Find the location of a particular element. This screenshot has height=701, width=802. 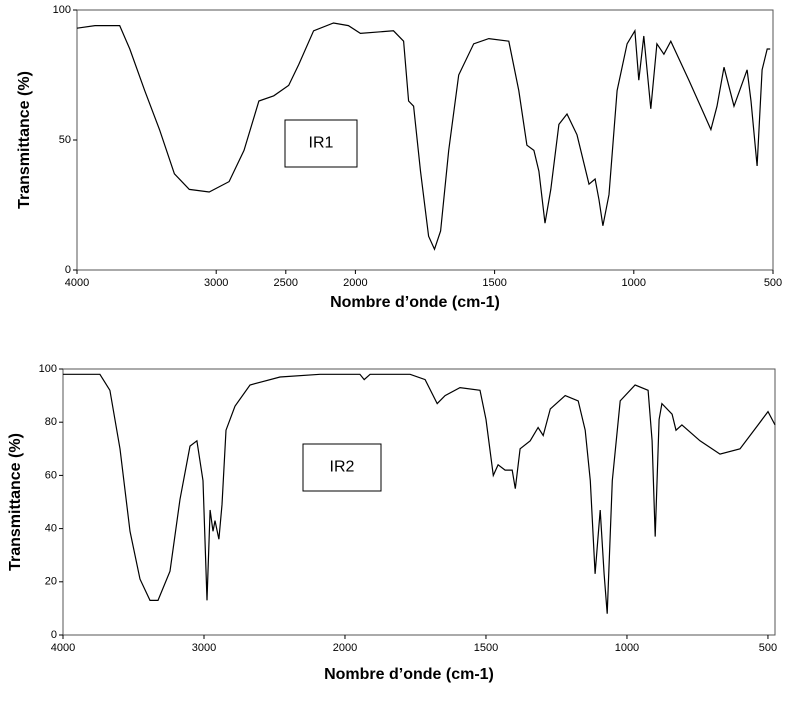

x-tick-label: 2500 is located at coordinates (286, 283).